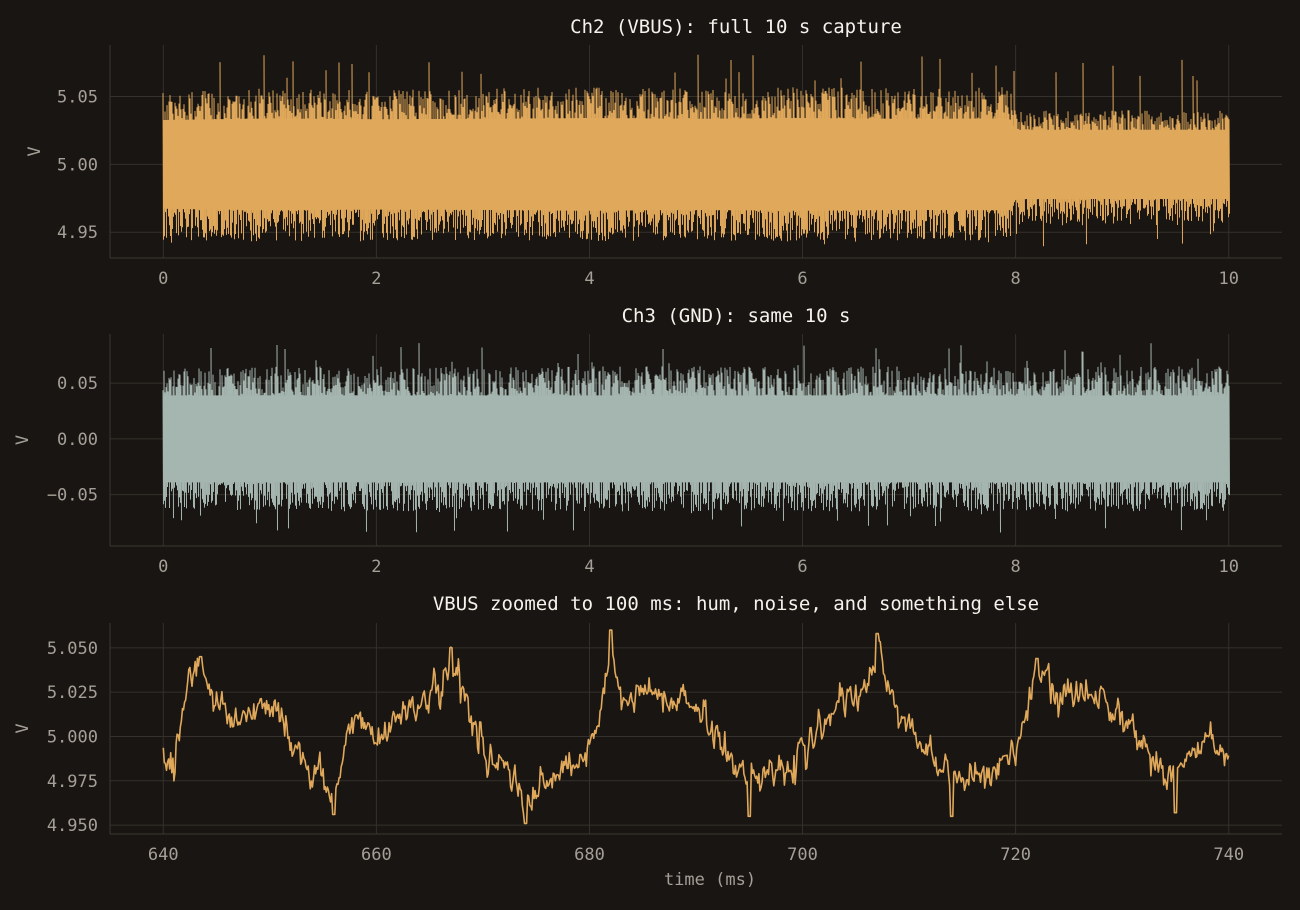  I want to click on chart-title: Ch3 (GND): same 10 s, so click(736, 316).